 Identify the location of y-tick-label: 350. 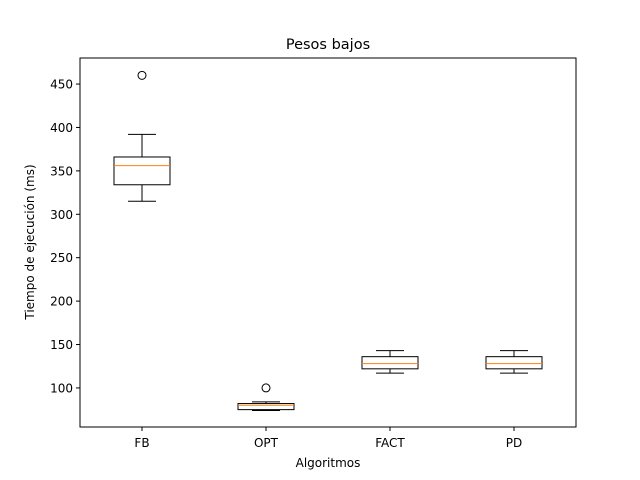
(61, 171).